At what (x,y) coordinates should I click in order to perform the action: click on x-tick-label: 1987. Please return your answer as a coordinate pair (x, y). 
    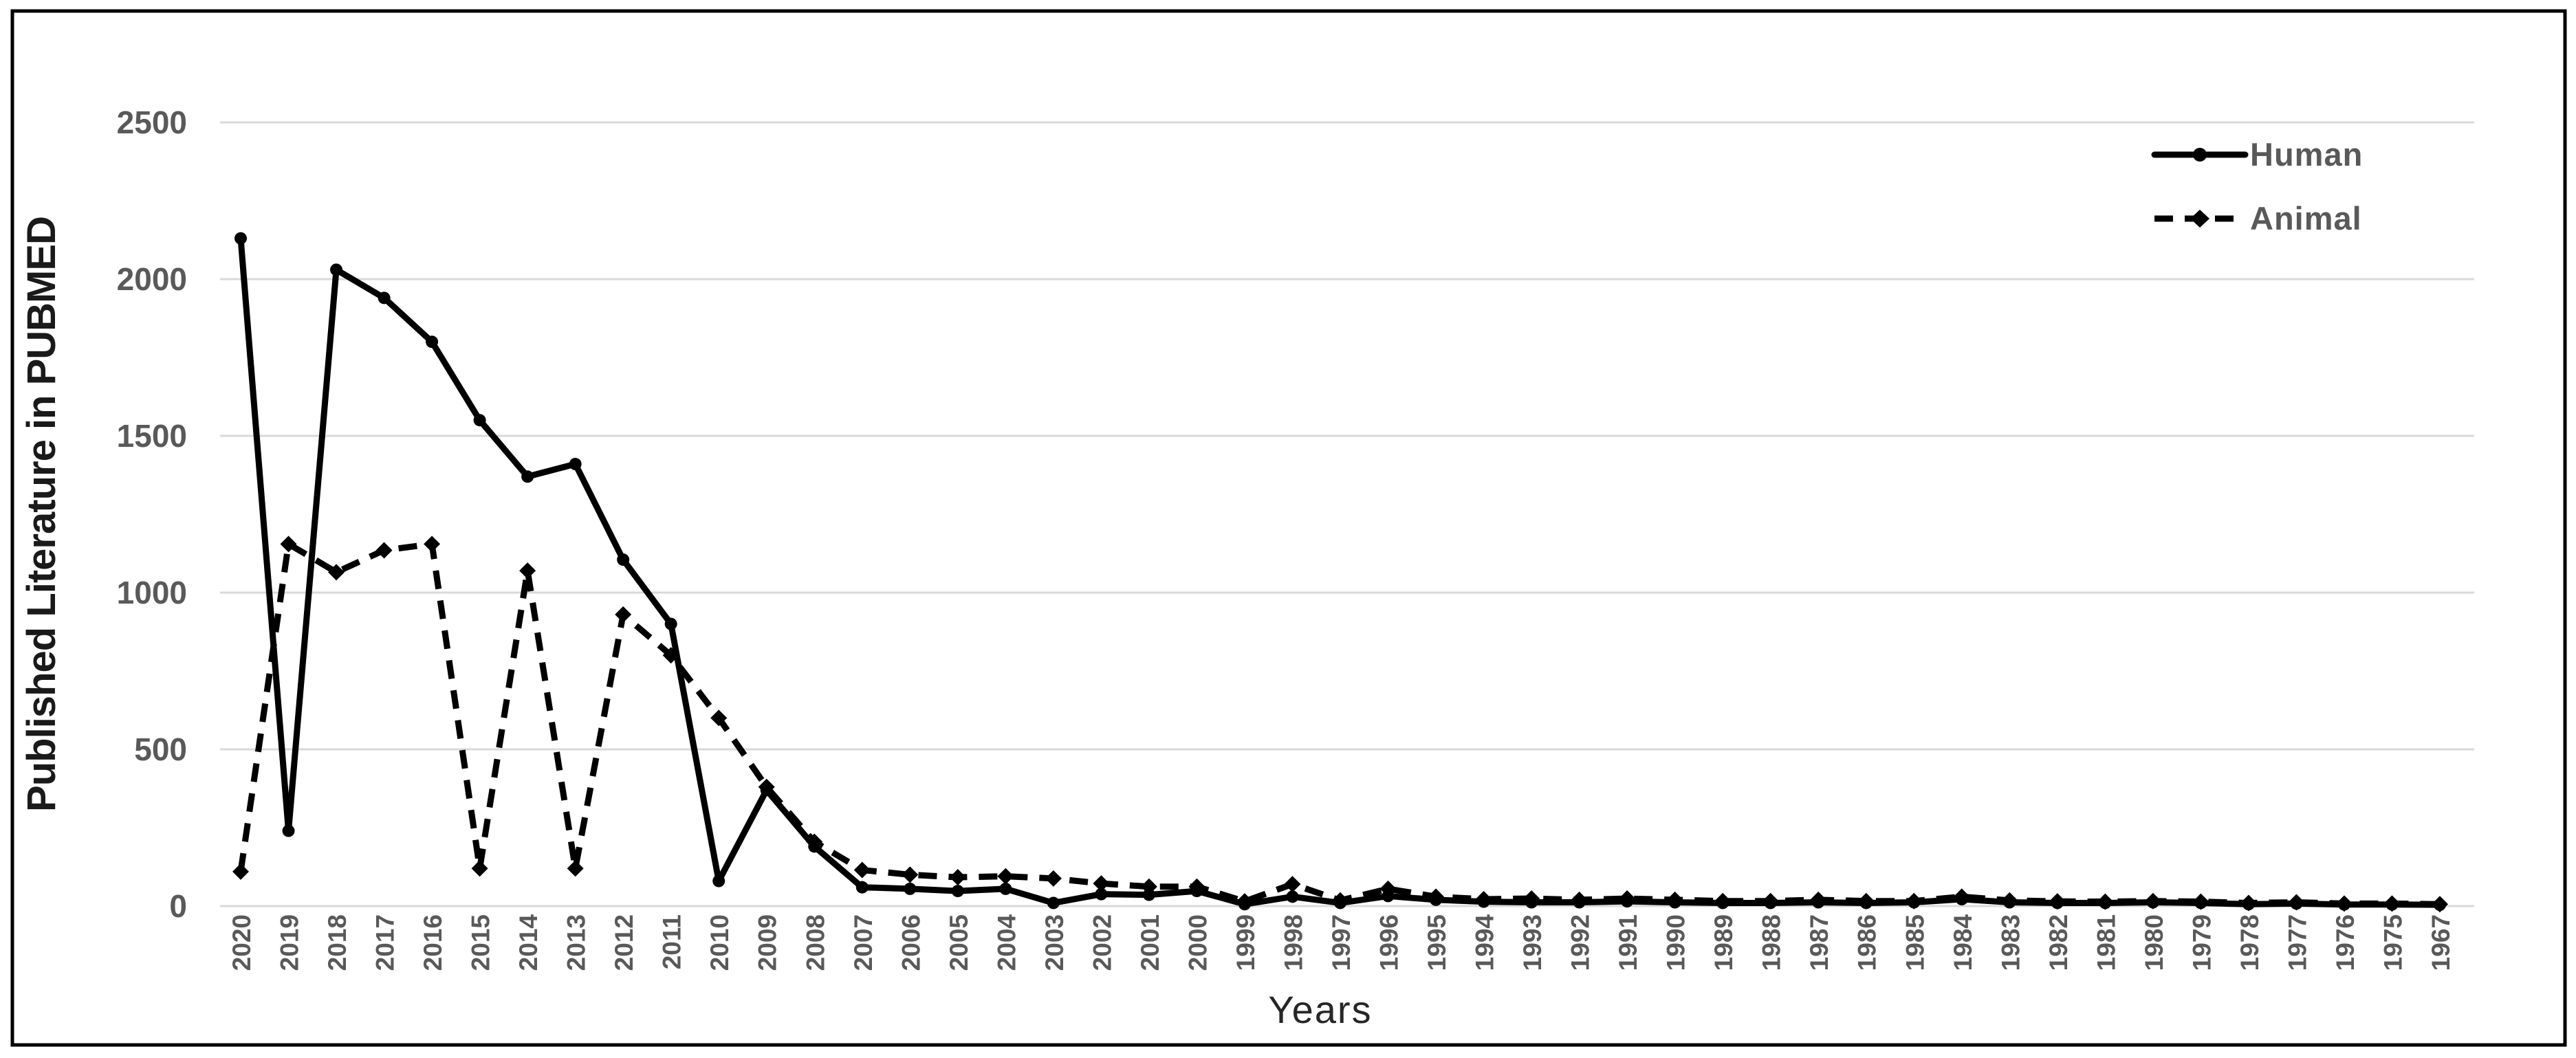
    Looking at the image, I should click on (1819, 942).